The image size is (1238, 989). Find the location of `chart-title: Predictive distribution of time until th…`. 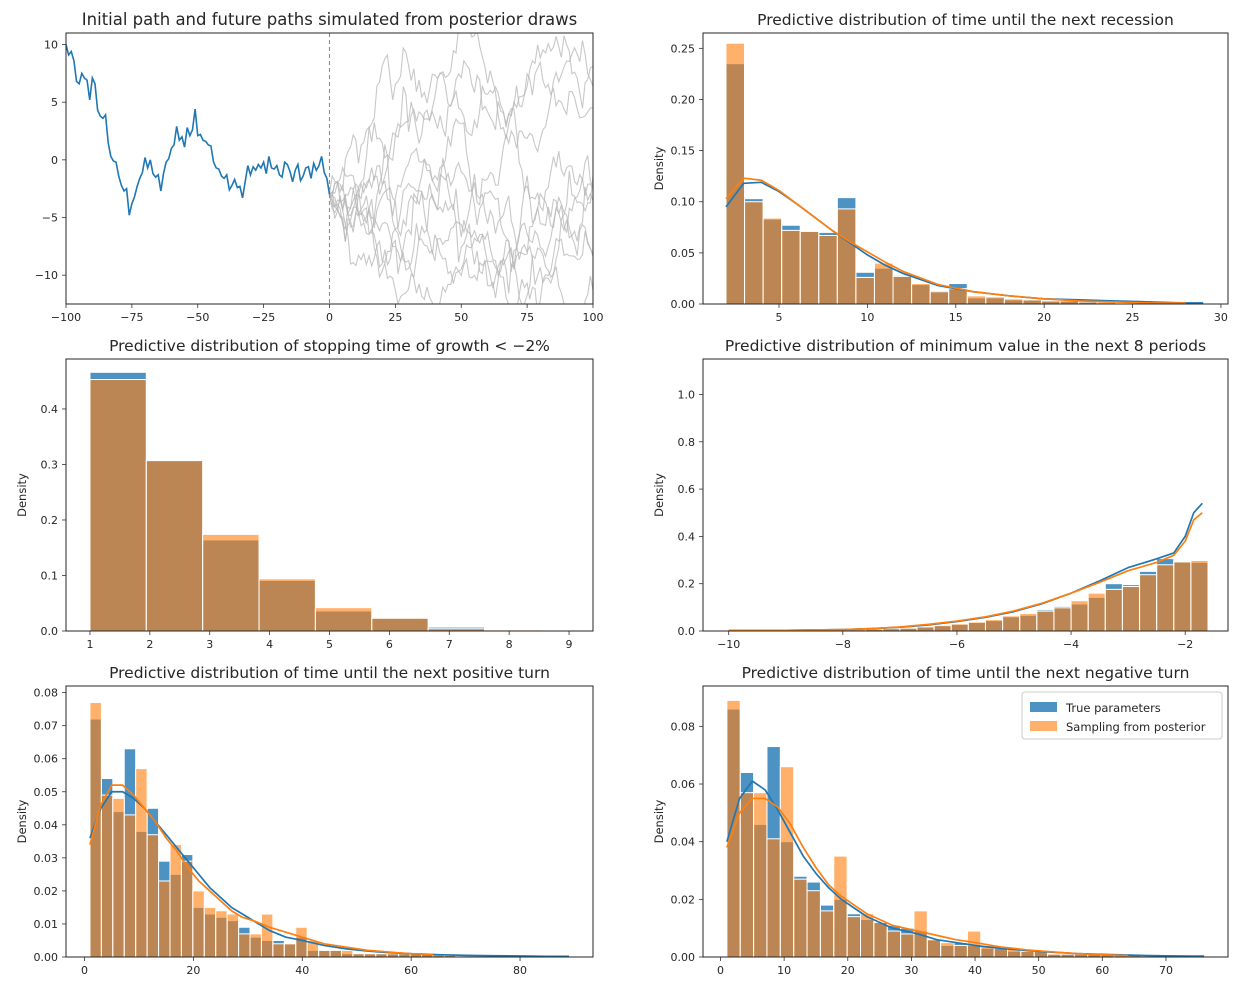

chart-title: Predictive distribution of time until th… is located at coordinates (965, 20).